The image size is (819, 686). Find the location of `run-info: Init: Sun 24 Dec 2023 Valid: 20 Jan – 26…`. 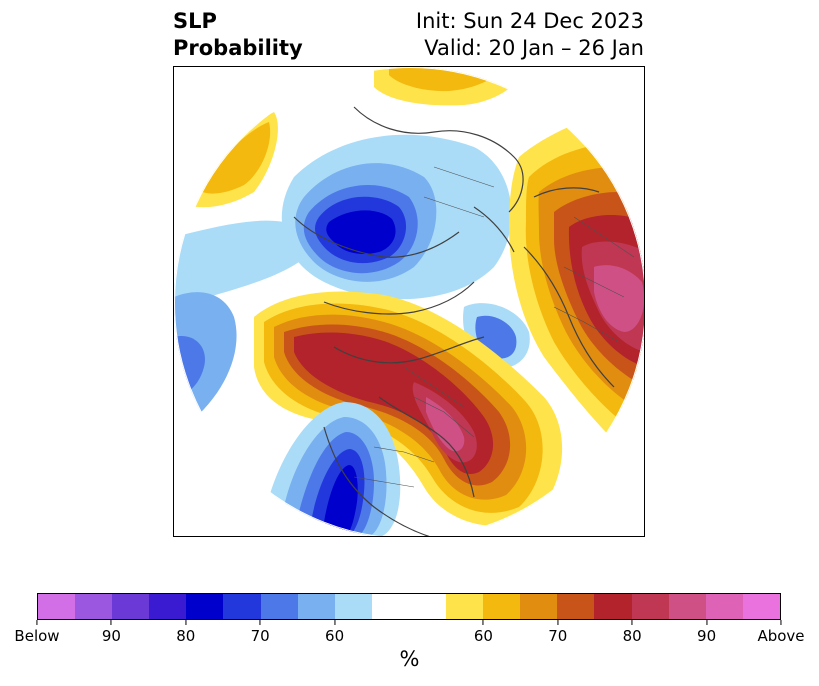

run-info: Init: Sun 24 Dec 2023 Valid: 20 Jan – 26… is located at coordinates (530, 35).